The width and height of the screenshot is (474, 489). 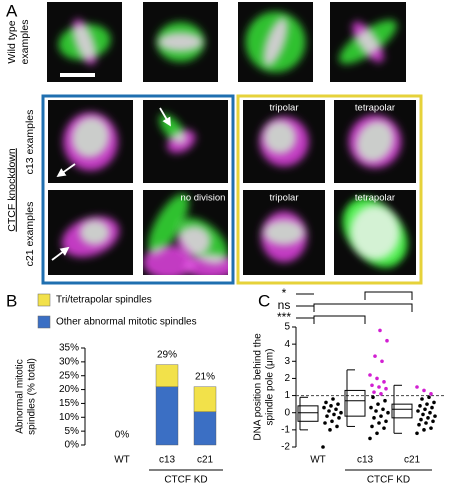 I want to click on y-tick-label: 1, so click(x=287, y=395).